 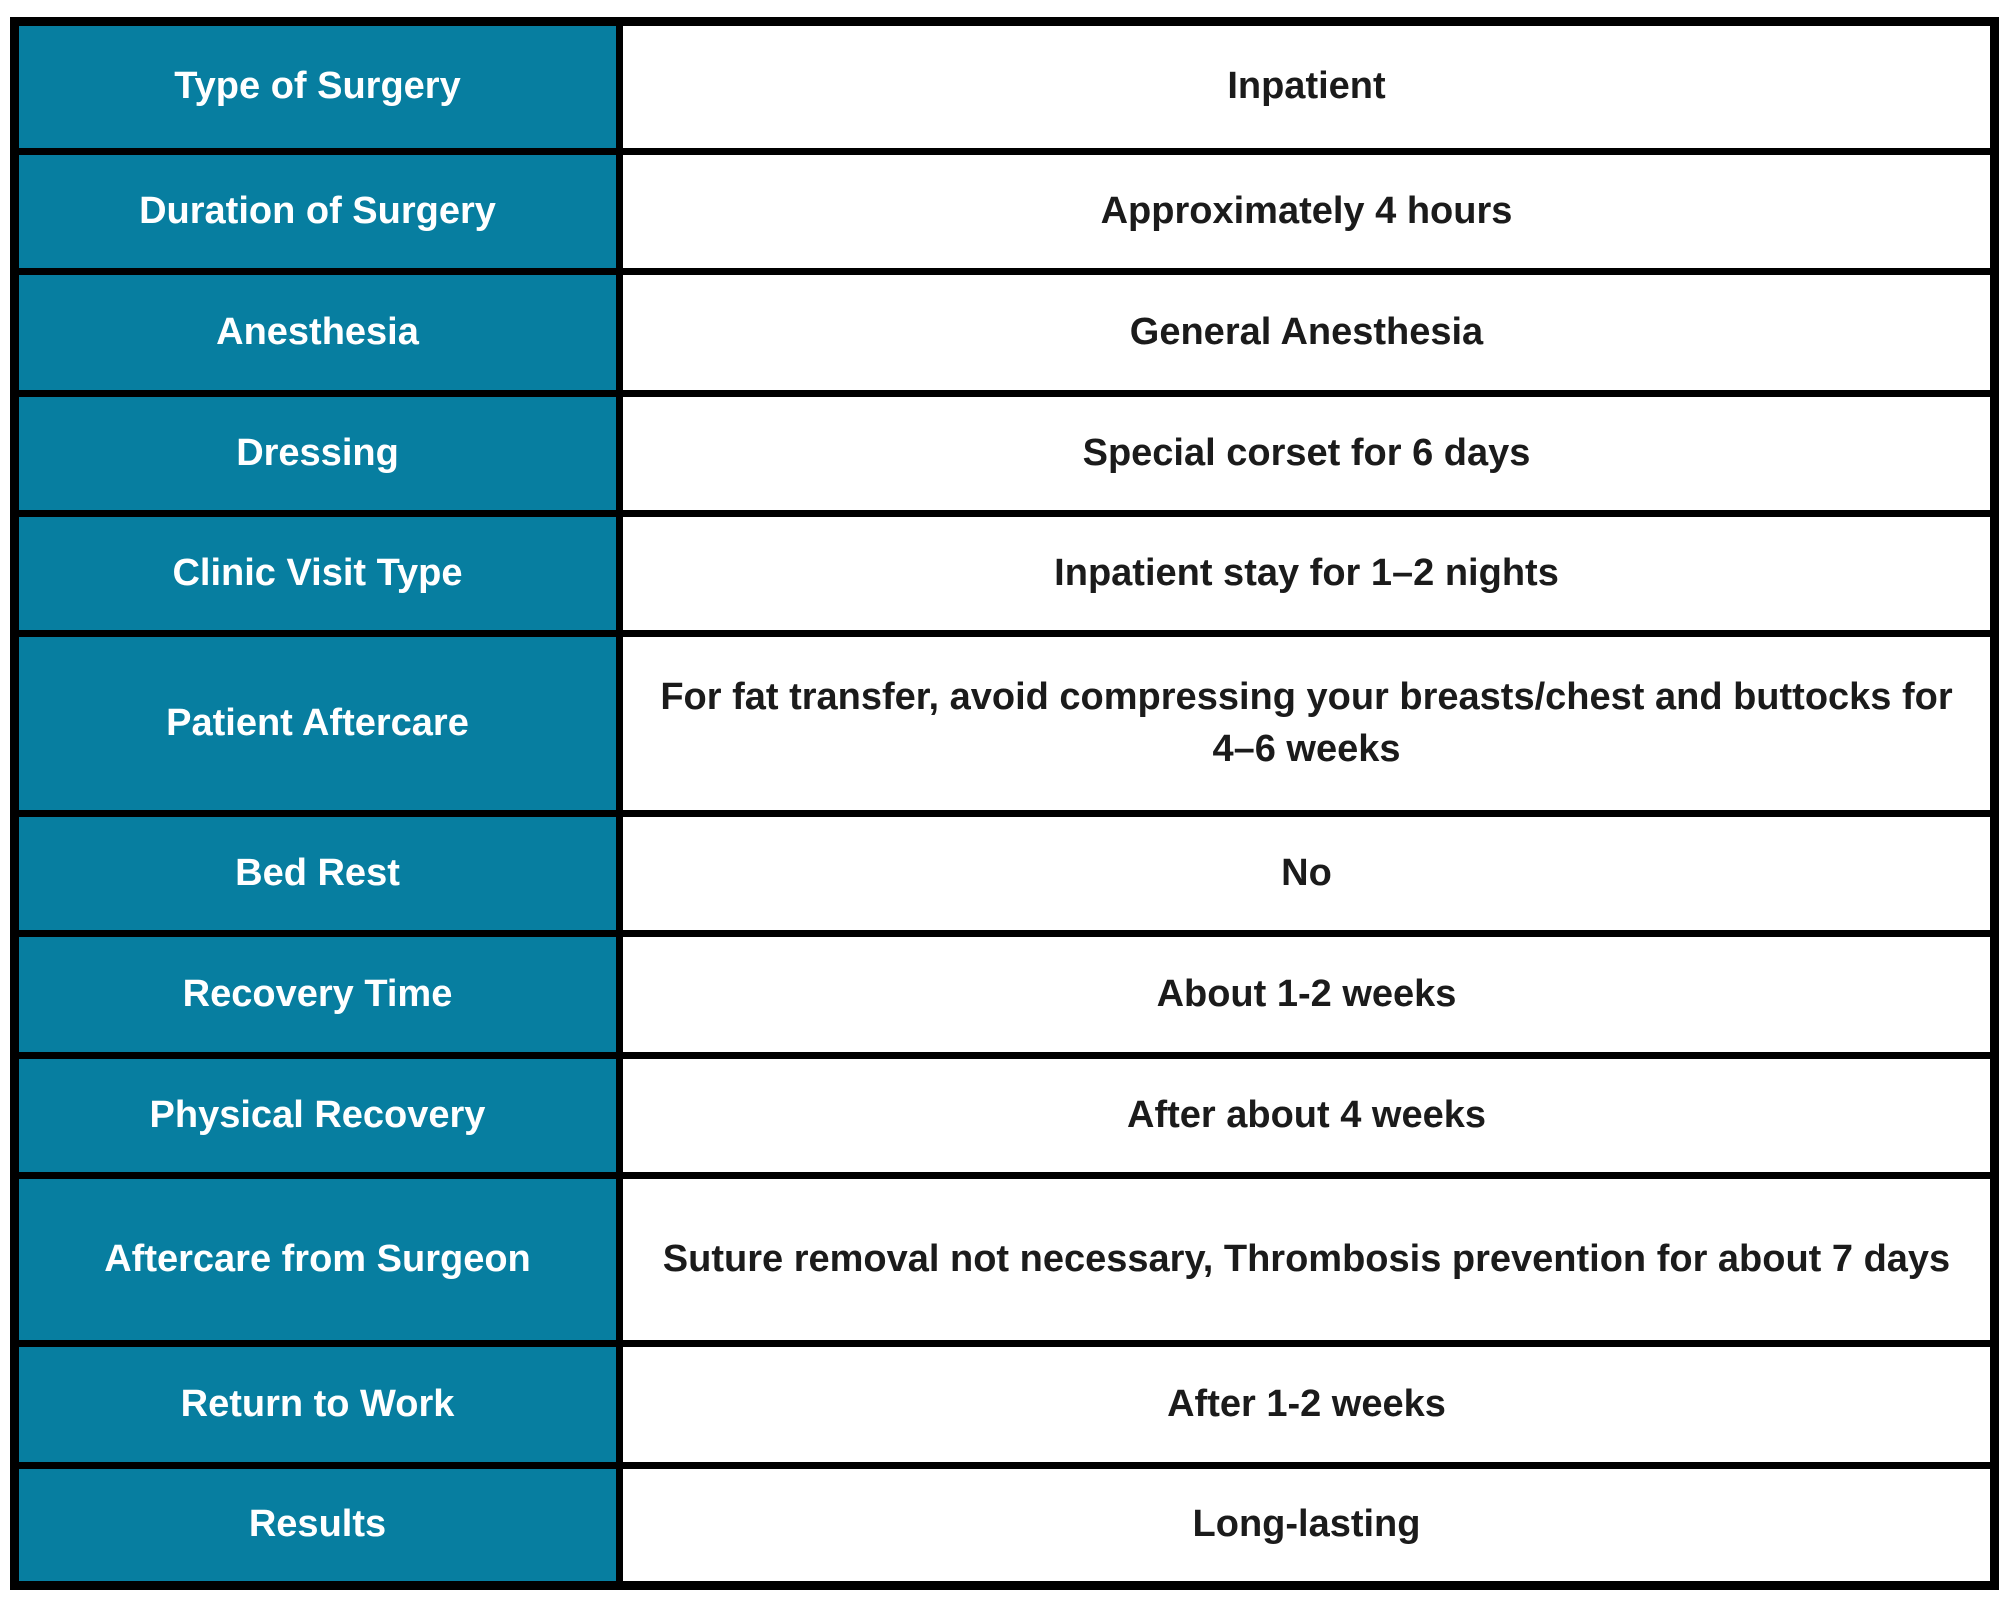 What do you see at coordinates (317, 1525) in the screenshot?
I see `row-label: Results` at bounding box center [317, 1525].